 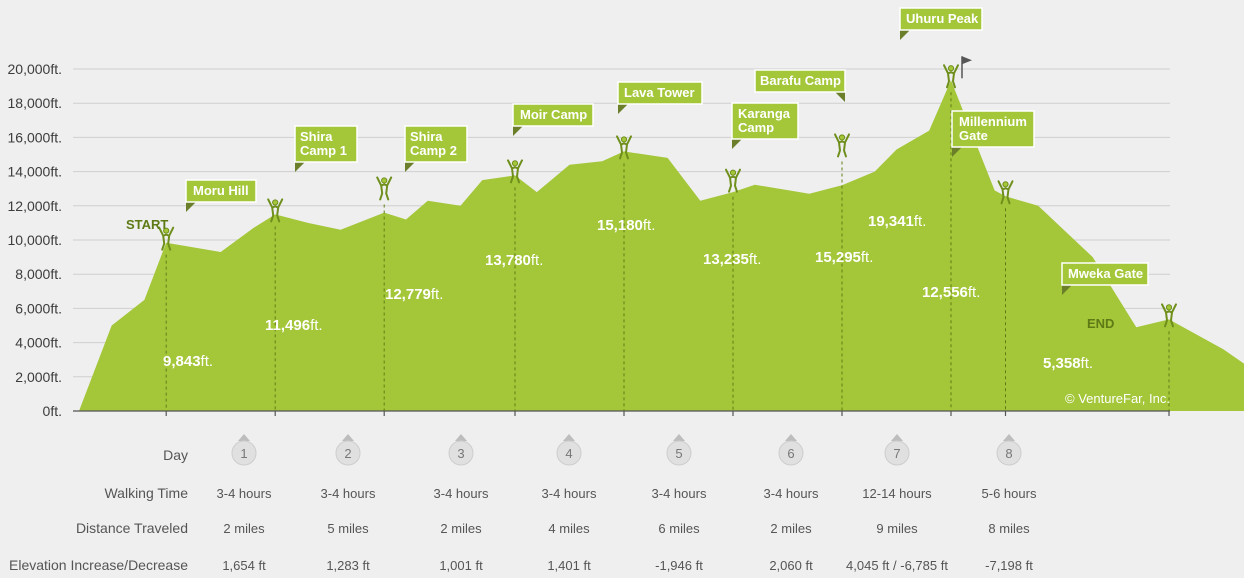 I want to click on y-tick-label: 6,000ft., so click(x=38, y=308).